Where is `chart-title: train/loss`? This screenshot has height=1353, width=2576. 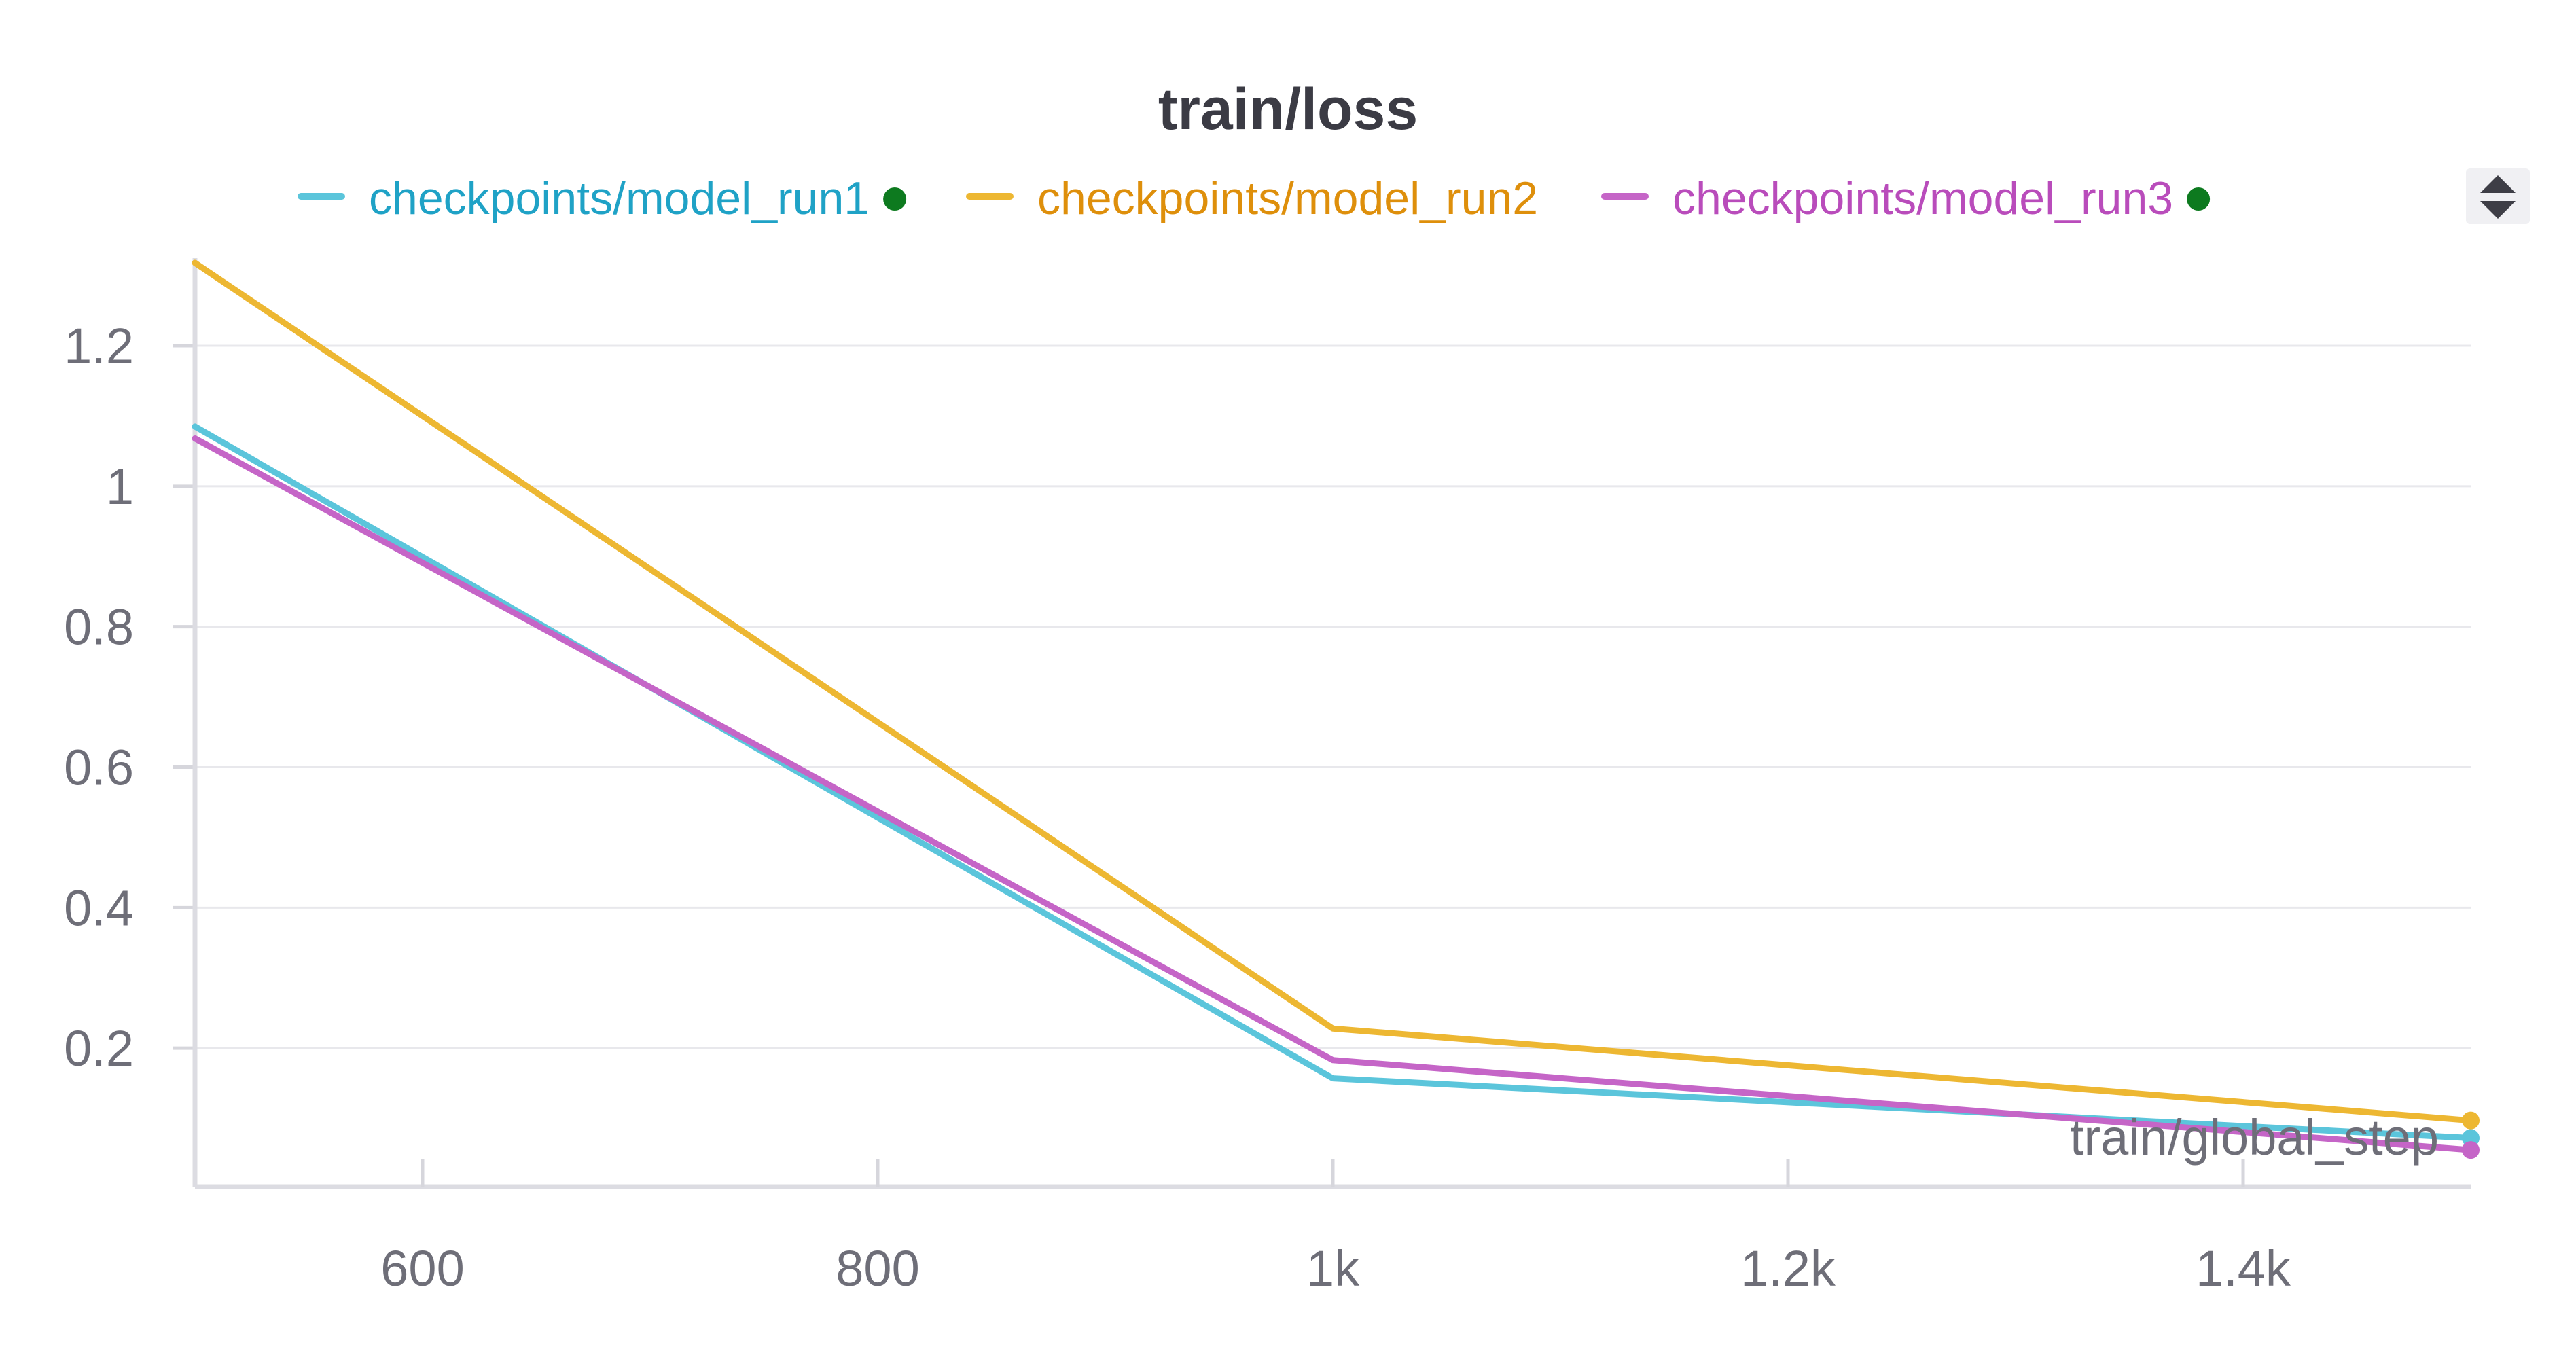 chart-title: train/loss is located at coordinates (1288, 109).